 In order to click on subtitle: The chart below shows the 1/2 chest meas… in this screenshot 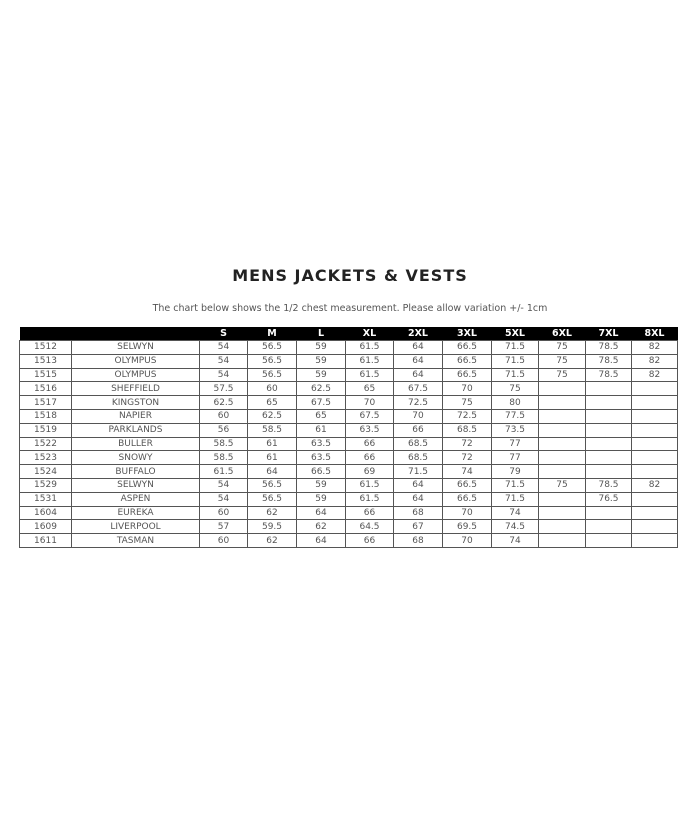, I will do `click(350, 308)`.